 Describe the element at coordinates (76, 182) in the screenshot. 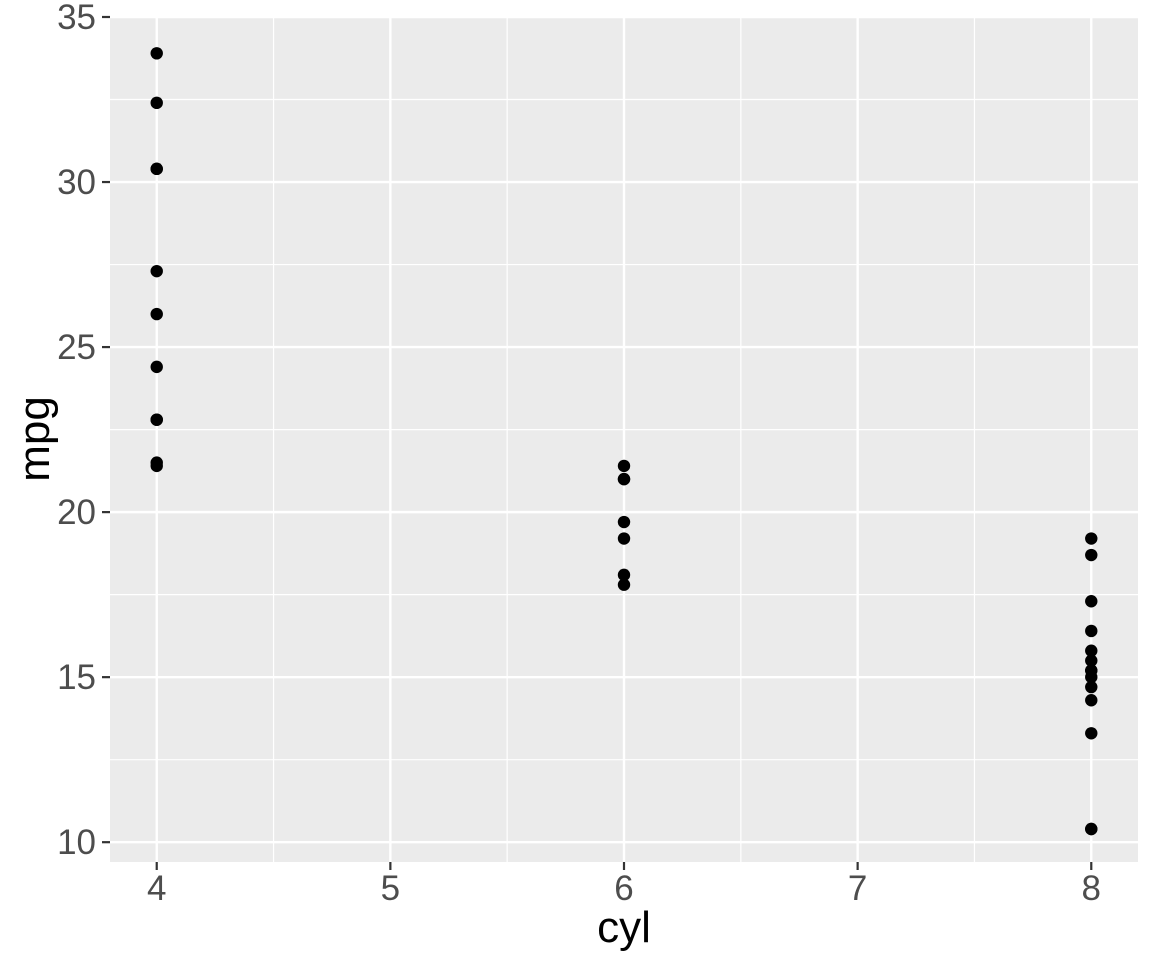

I see `y-tick-label: 30` at that location.